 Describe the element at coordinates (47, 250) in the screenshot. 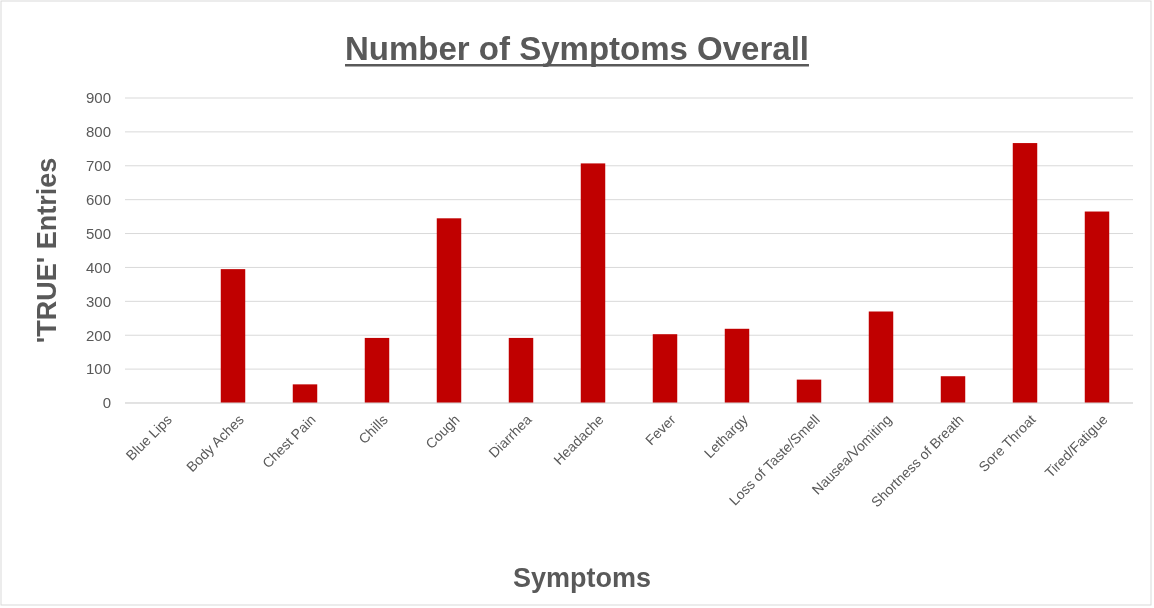

I see `y-axis-title: 'TRUE' Entries` at that location.